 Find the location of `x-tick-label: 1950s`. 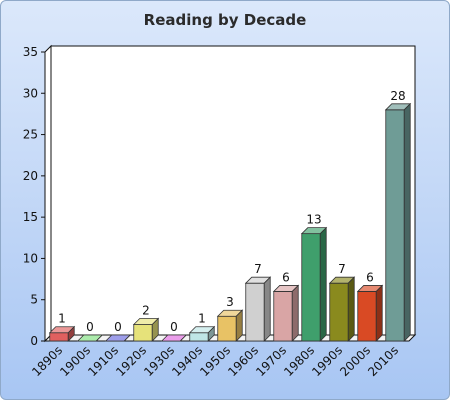

x-tick-label: 1950s is located at coordinates (215, 361).